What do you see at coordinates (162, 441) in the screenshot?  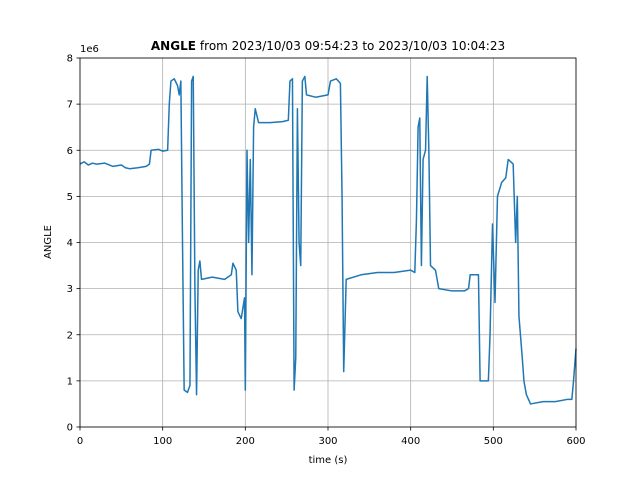 I see `x-tick-label: 100` at bounding box center [162, 441].